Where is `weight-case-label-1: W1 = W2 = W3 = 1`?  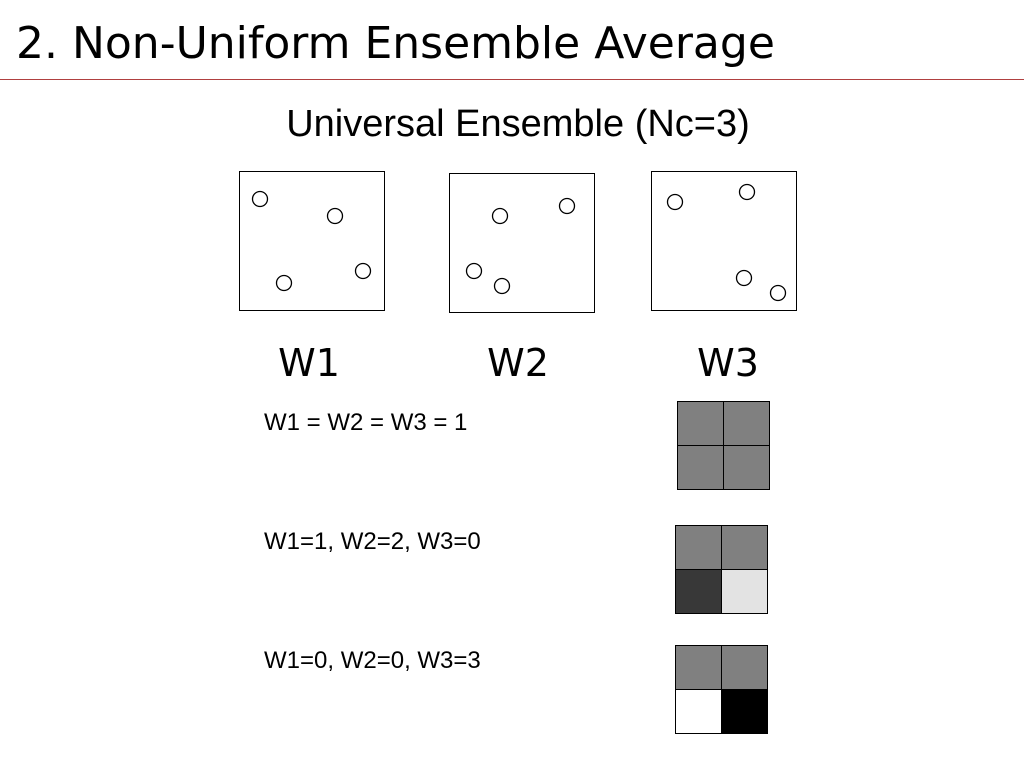
weight-case-label-1: W1 = W2 = W3 = 1 is located at coordinates (365, 422).